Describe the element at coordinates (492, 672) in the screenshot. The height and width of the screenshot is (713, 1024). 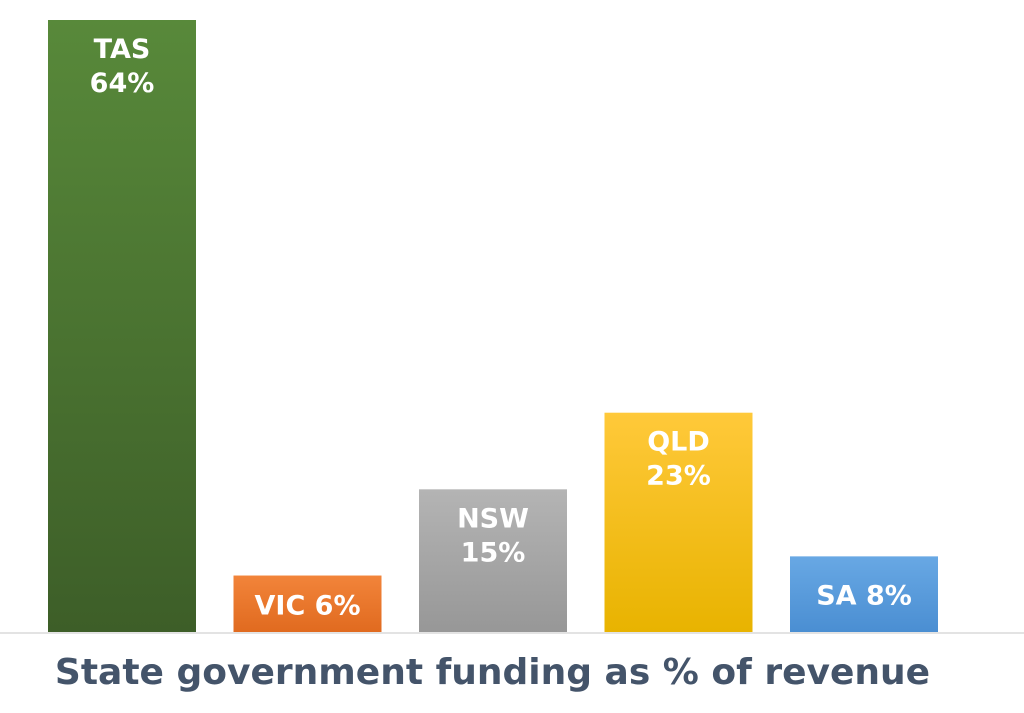
I see `chart-title: State government funding as % of revenue` at that location.